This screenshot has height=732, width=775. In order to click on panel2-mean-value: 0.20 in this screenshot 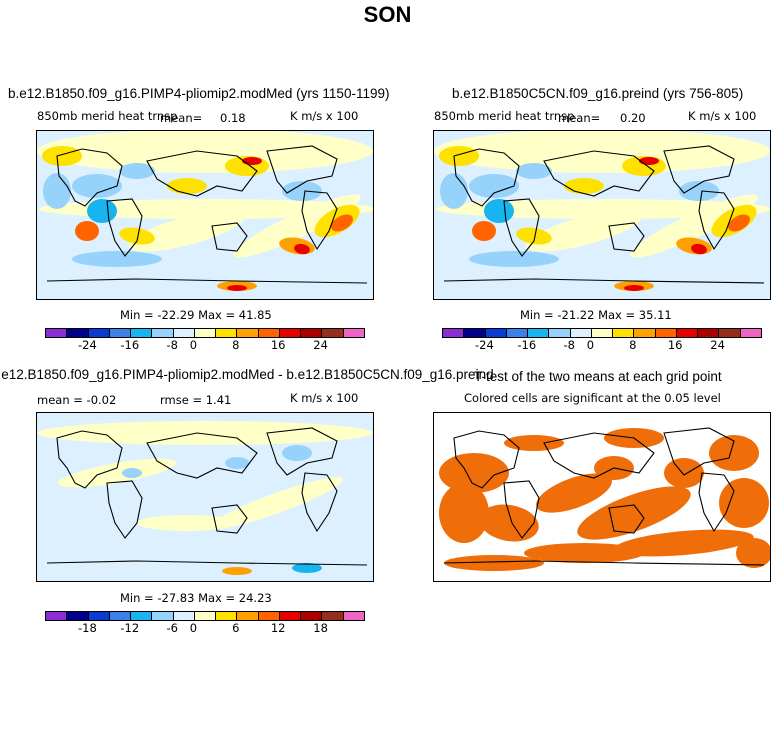, I will do `click(633, 118)`.